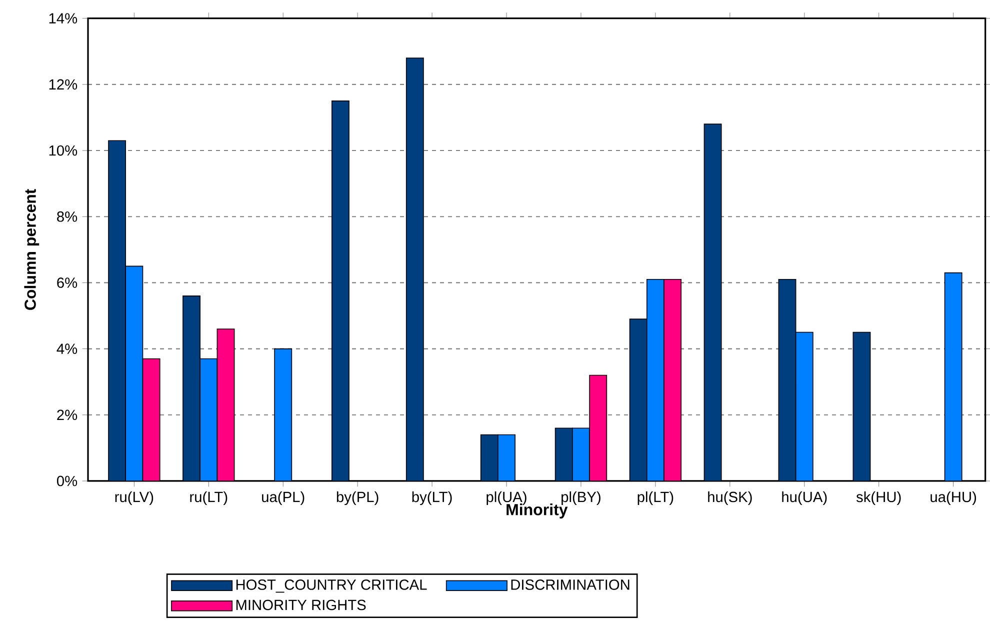 This screenshot has height=627, width=990. Describe the element at coordinates (730, 498) in the screenshot. I see `x-tick-label: hu(SK)` at that location.